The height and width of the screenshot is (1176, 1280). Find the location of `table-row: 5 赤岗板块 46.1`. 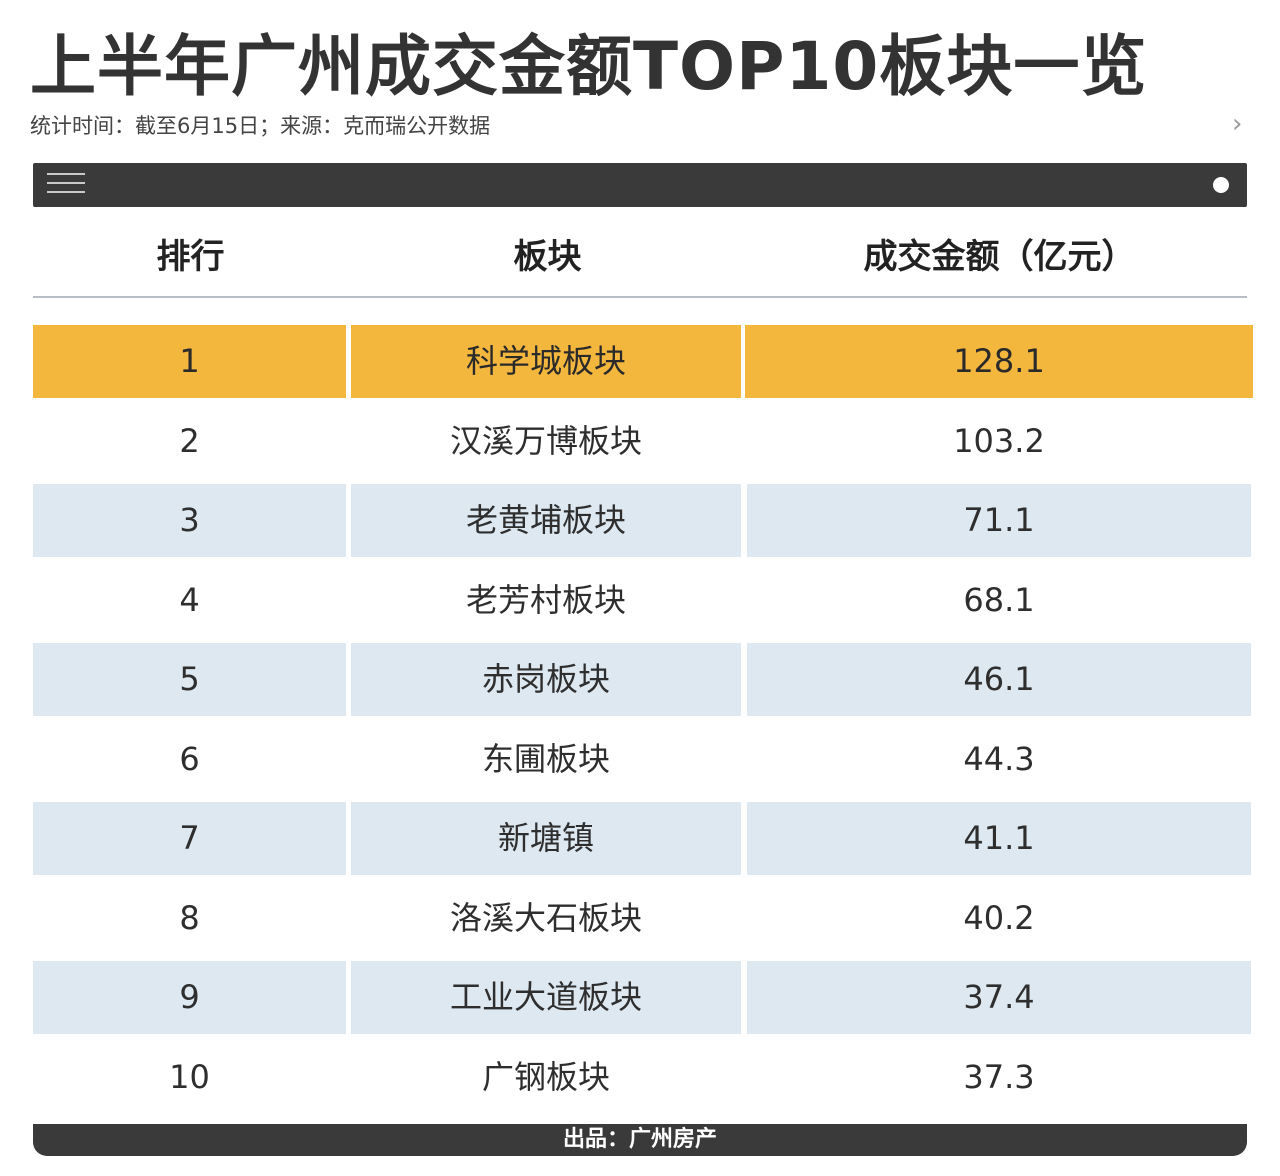

table-row: 5 赤岗板块 46.1 is located at coordinates (643, 682).